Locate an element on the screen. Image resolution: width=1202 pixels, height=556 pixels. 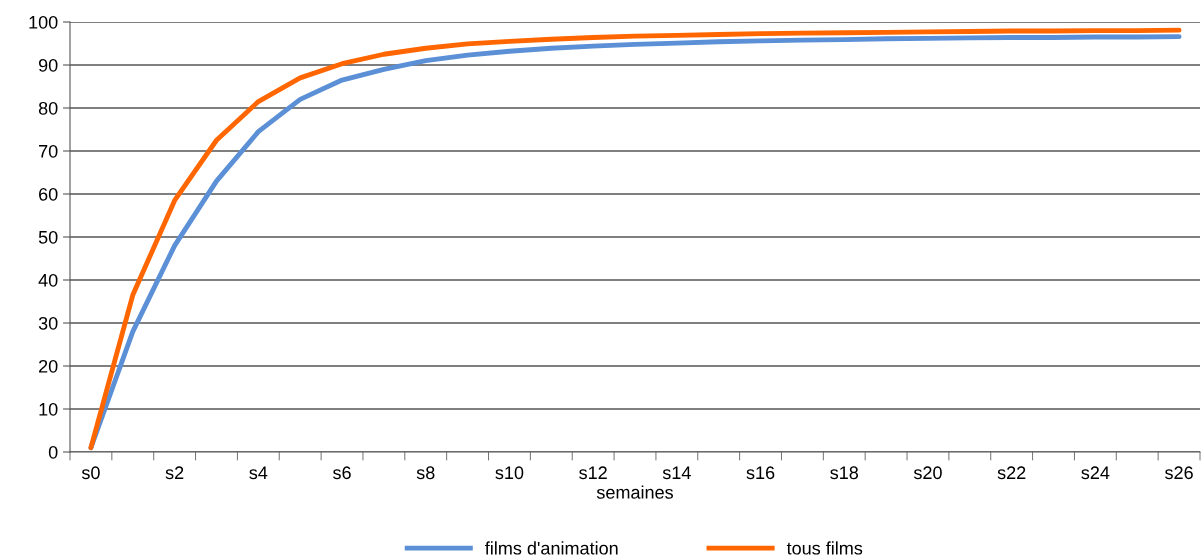
x-tick-label: s18 is located at coordinates (844, 473).